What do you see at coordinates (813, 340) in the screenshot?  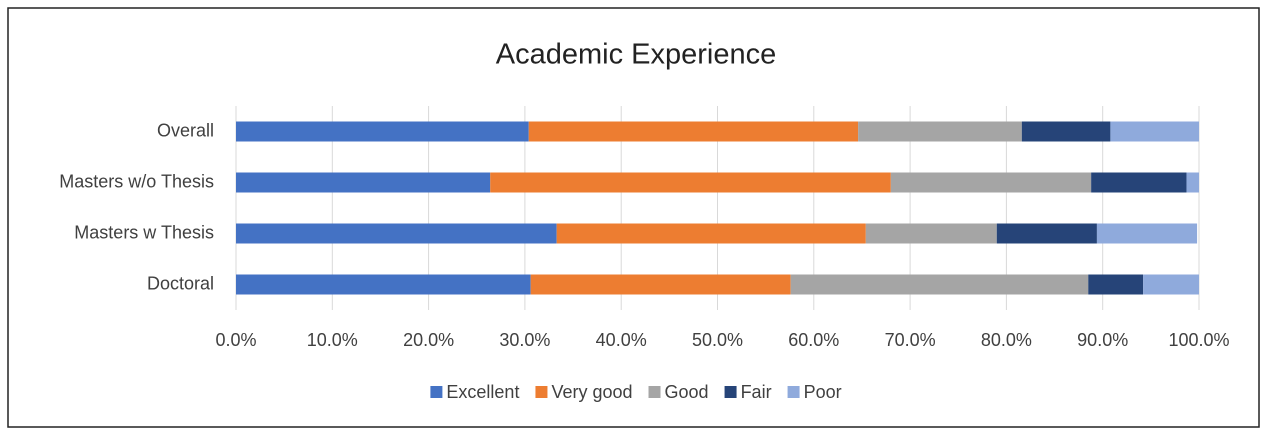 I see `x-tick-label: 60.0%` at bounding box center [813, 340].